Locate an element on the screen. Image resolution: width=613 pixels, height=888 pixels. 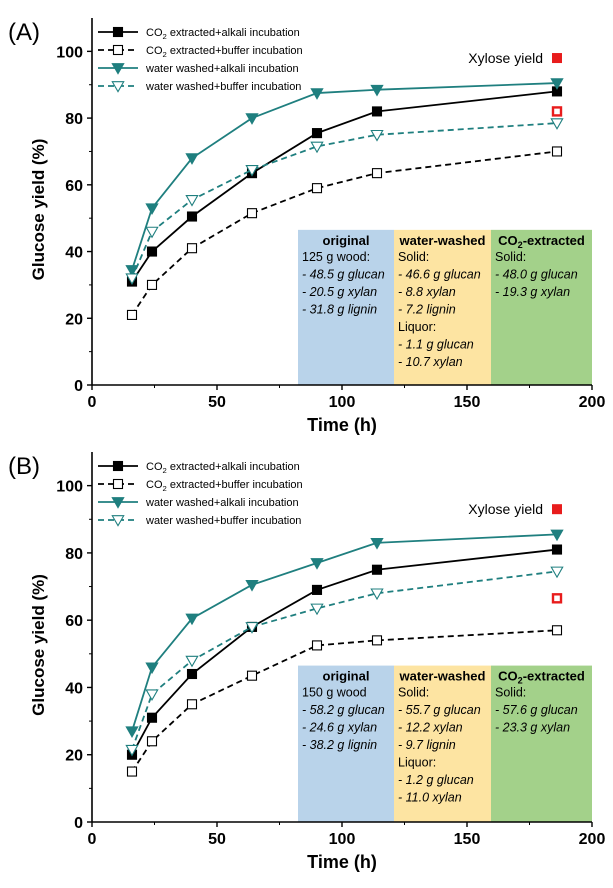
table-line: - 19.3 g xylan is located at coordinates (532, 292).